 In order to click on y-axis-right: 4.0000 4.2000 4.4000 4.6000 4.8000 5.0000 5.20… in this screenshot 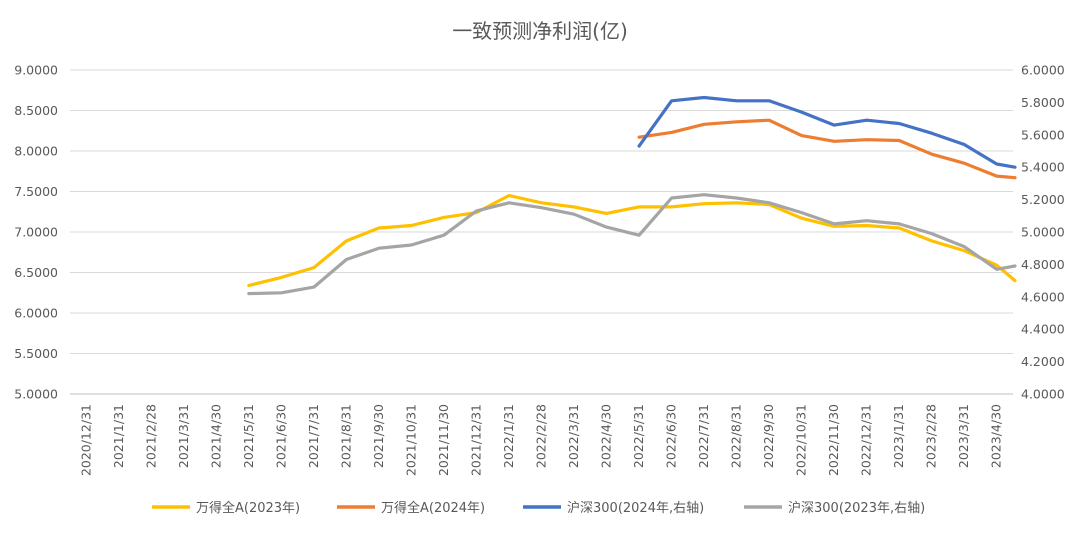, I will do `click(1043, 232)`.